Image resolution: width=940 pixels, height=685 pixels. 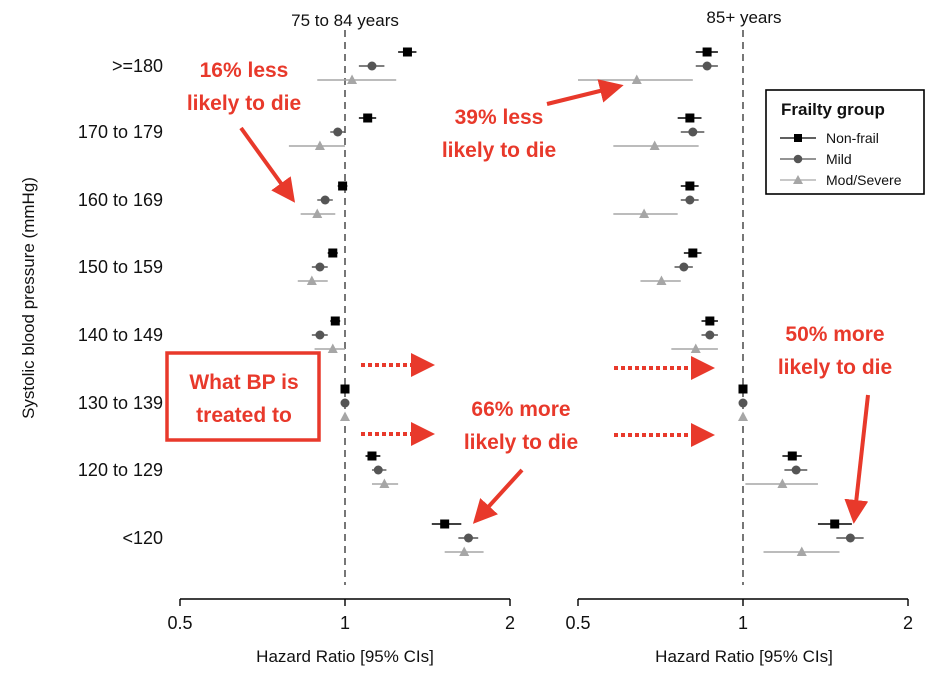 What do you see at coordinates (798, 159) in the screenshot?
I see `legend-circle-icon` at bounding box center [798, 159].